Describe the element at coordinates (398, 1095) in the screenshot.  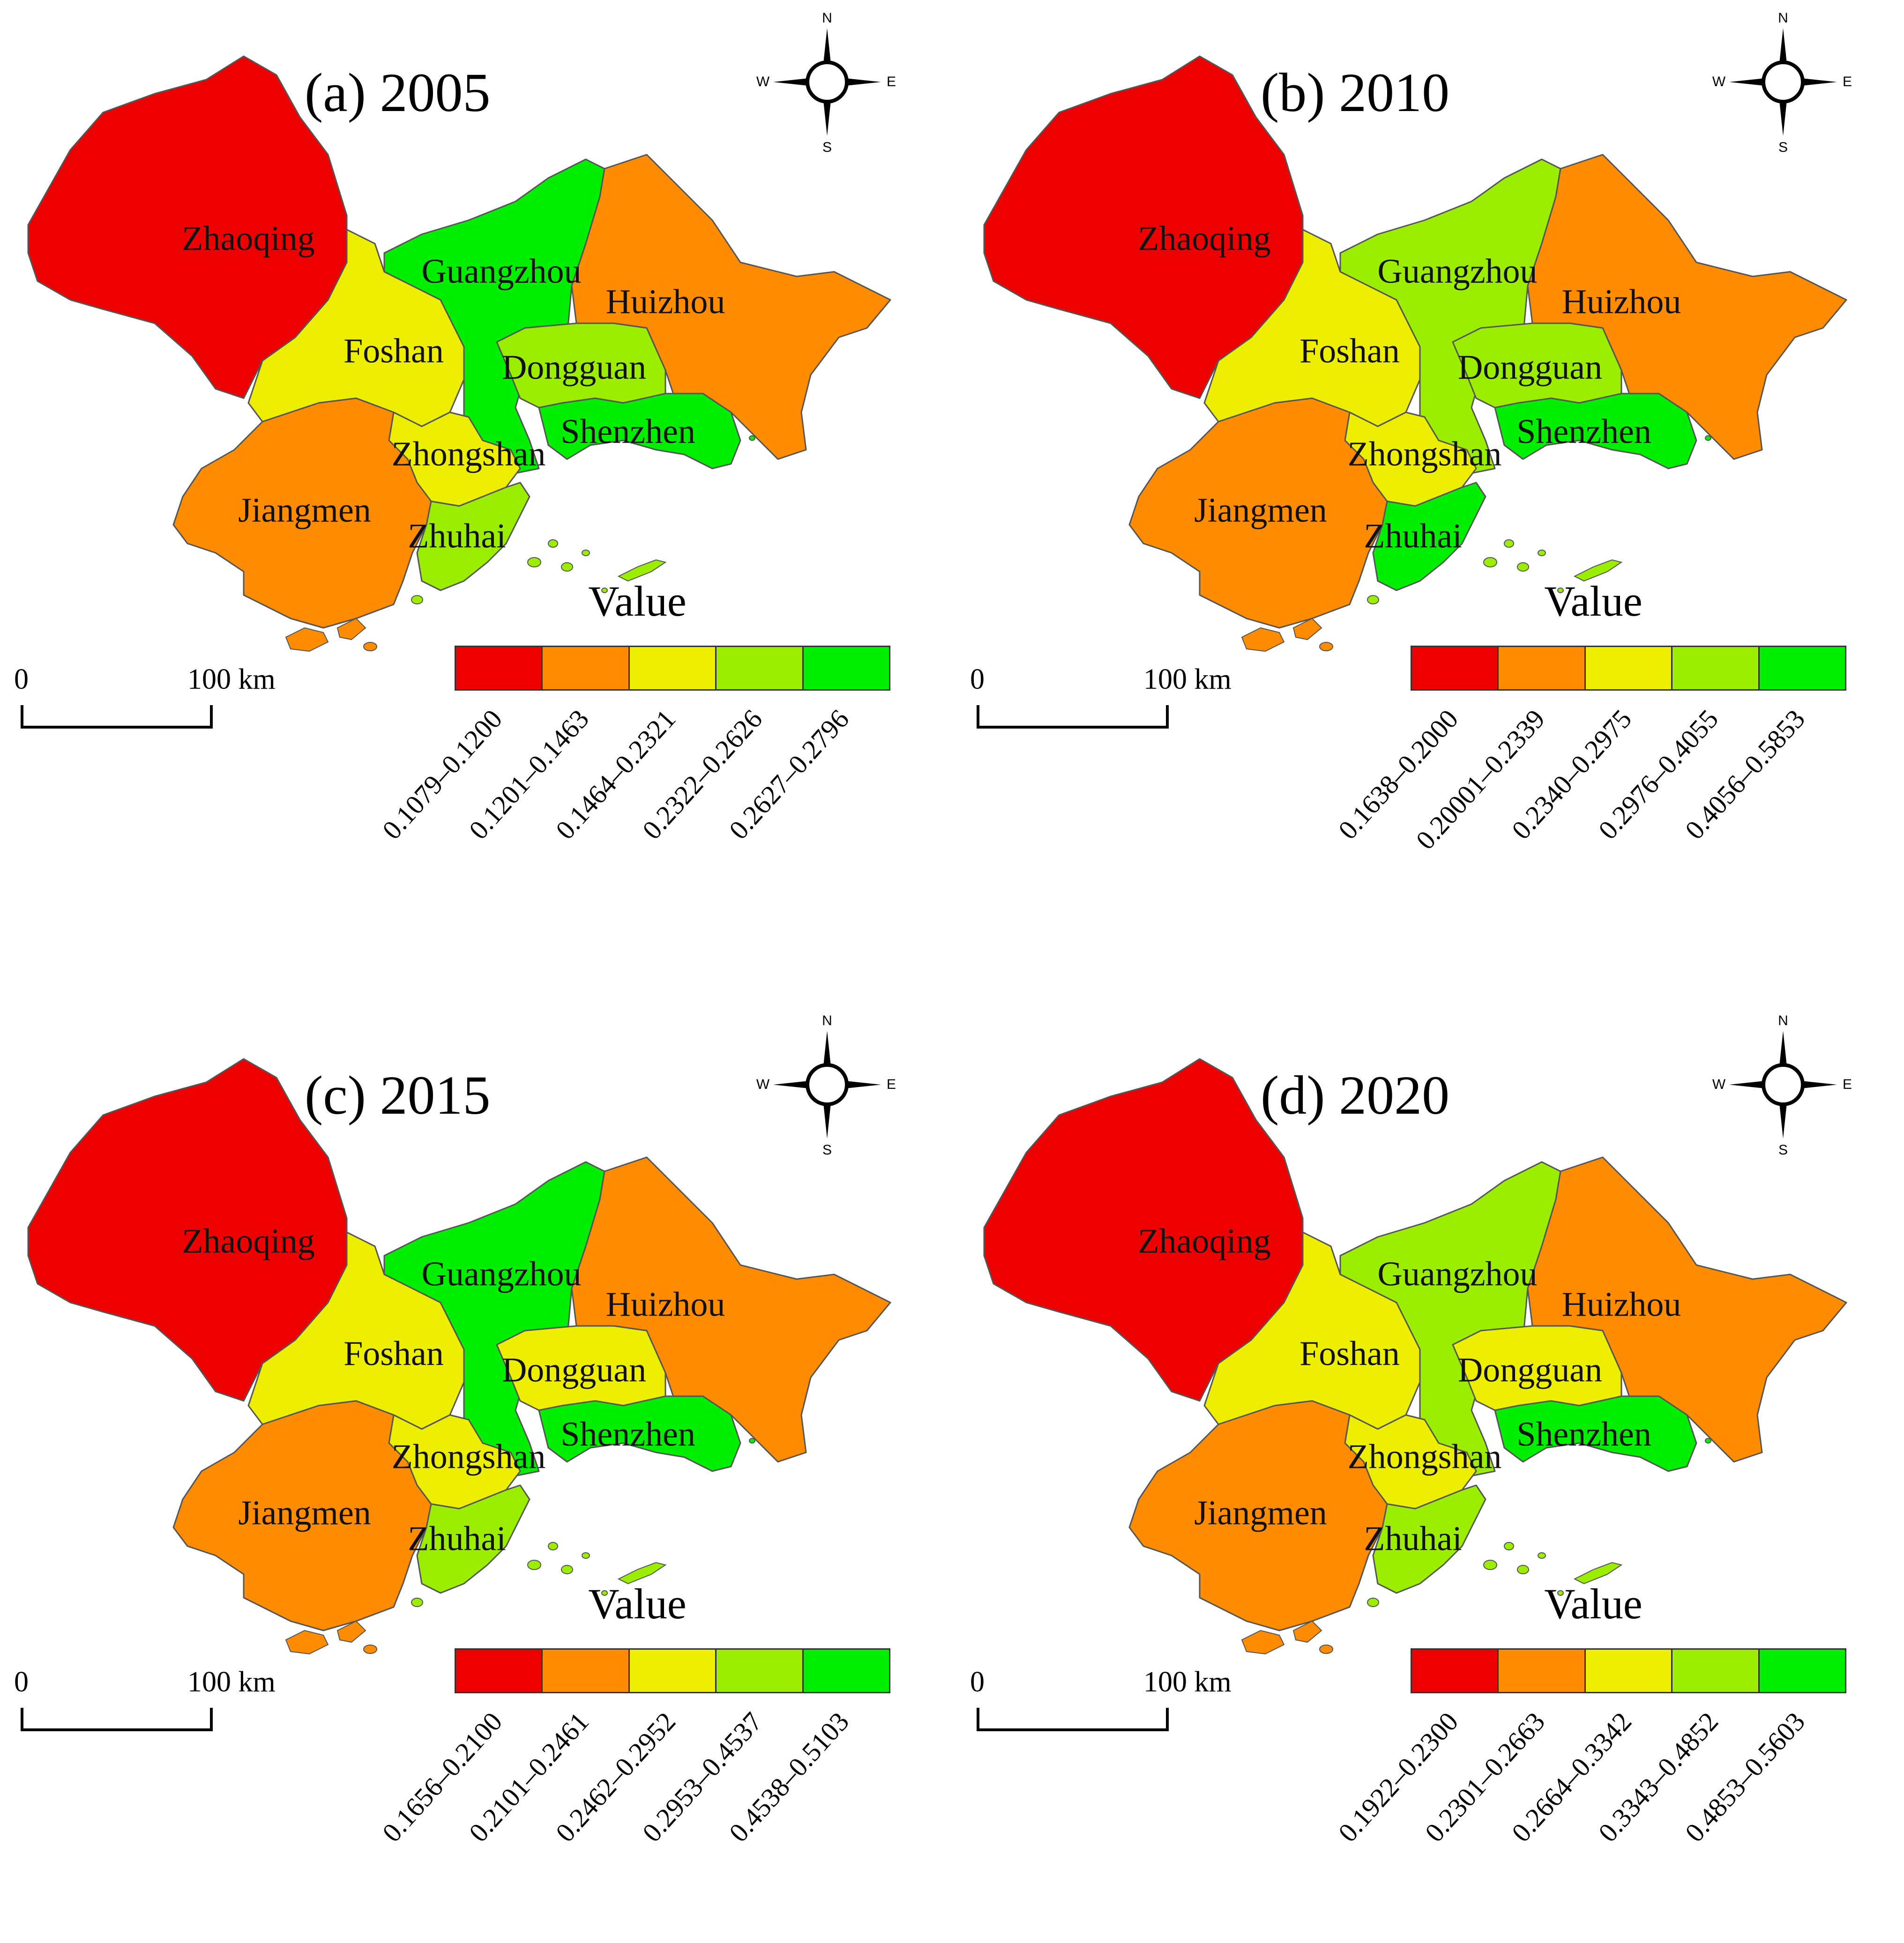
I see `panel-title: (c) 2015` at that location.